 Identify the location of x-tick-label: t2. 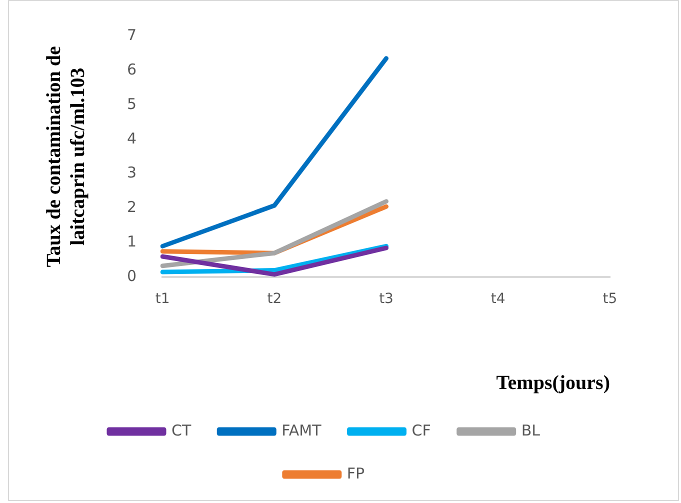
(274, 299).